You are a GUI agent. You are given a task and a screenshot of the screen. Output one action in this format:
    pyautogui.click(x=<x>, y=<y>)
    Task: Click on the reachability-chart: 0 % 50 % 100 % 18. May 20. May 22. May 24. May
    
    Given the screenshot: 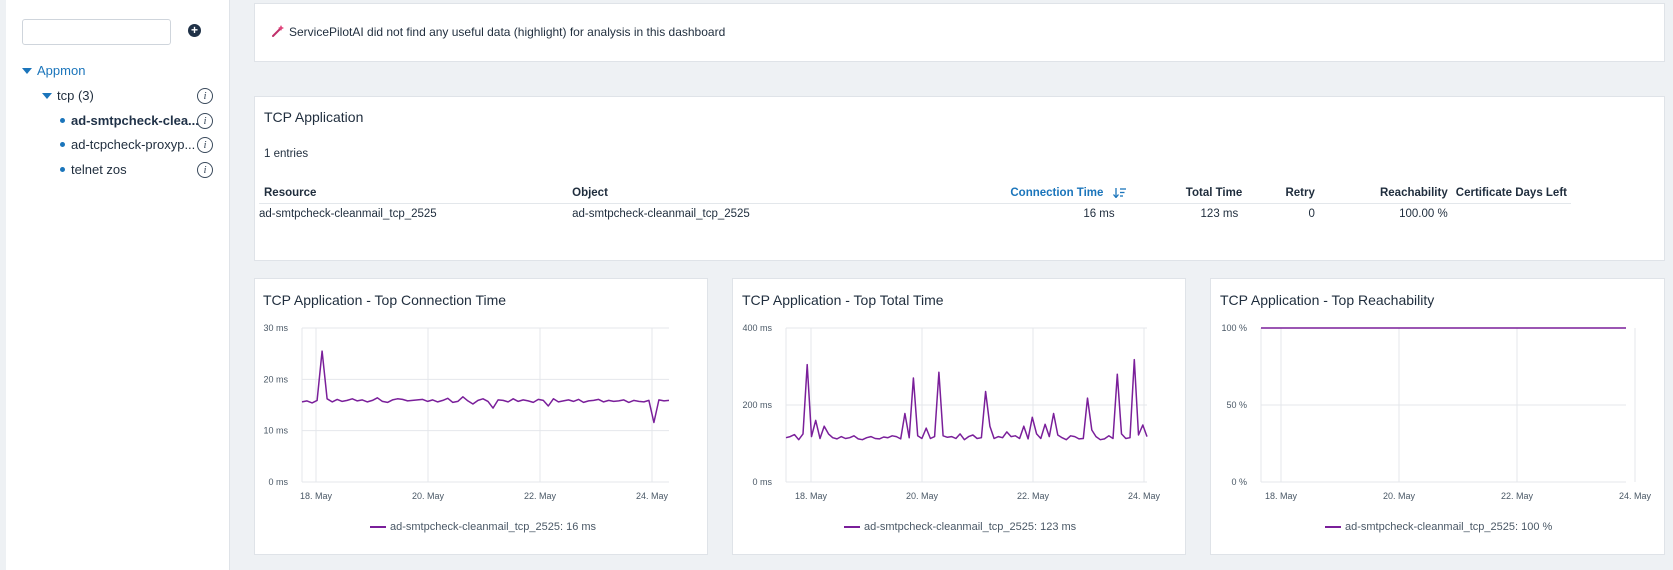 What is the action you would take?
    pyautogui.click(x=1436, y=412)
    